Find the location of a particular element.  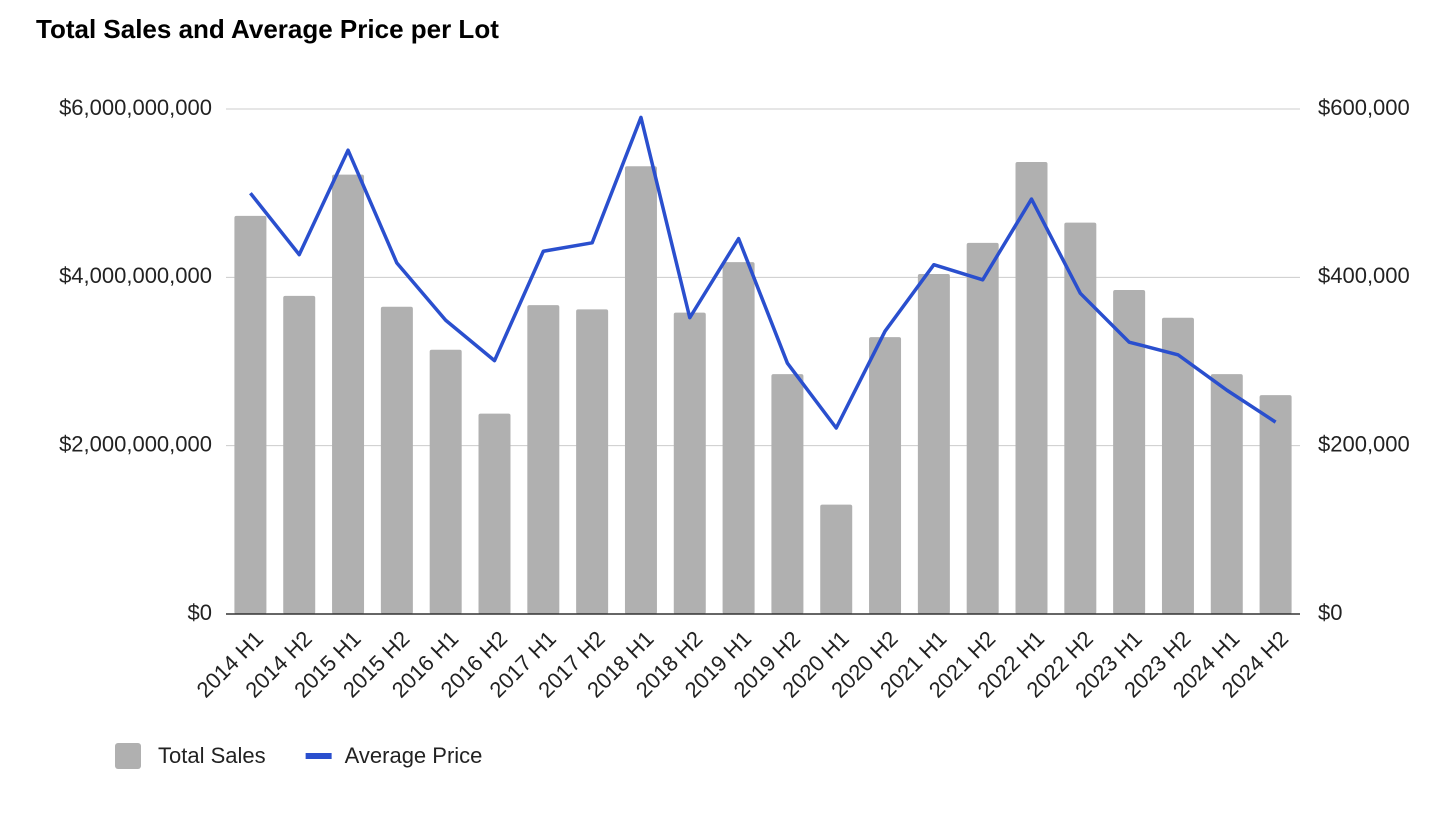

legend-label: Average Price is located at coordinates (414, 755).